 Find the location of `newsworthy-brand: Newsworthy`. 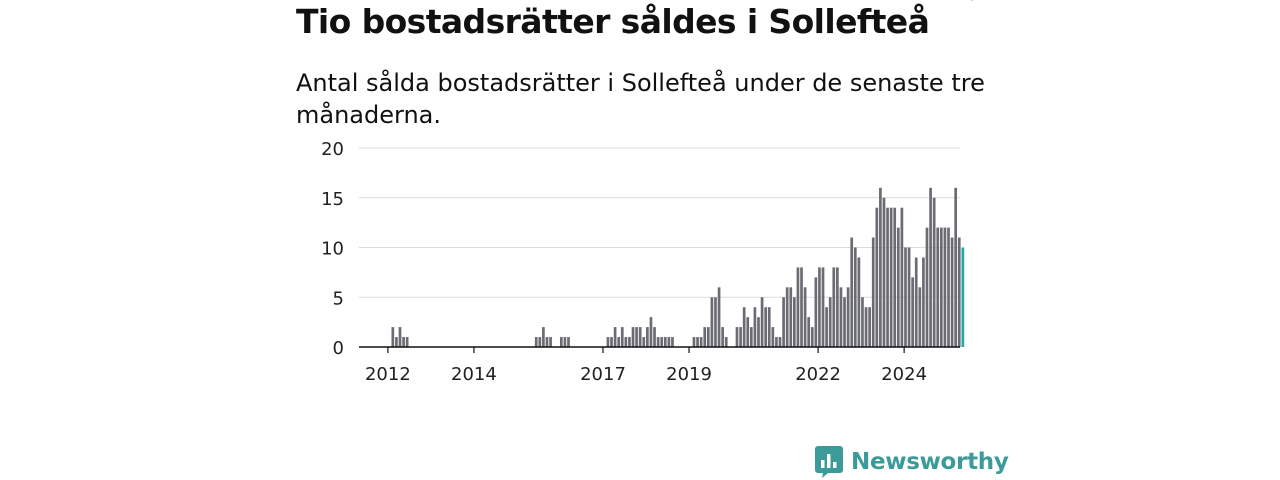

newsworthy-brand: Newsworthy is located at coordinates (912, 462).